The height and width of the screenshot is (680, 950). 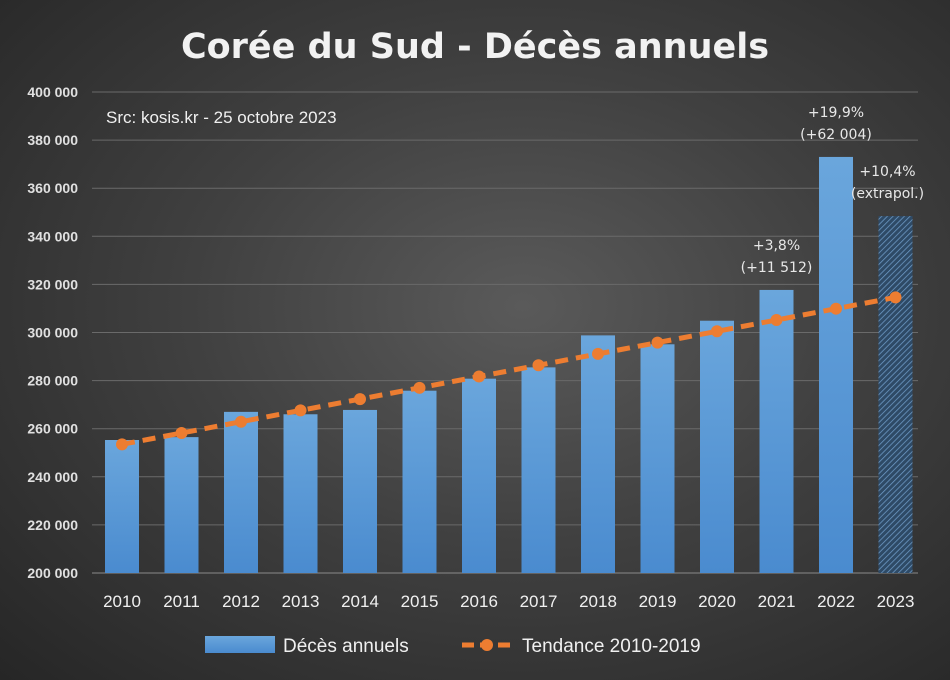 I want to click on legend-swatch-bars, so click(x=240, y=644).